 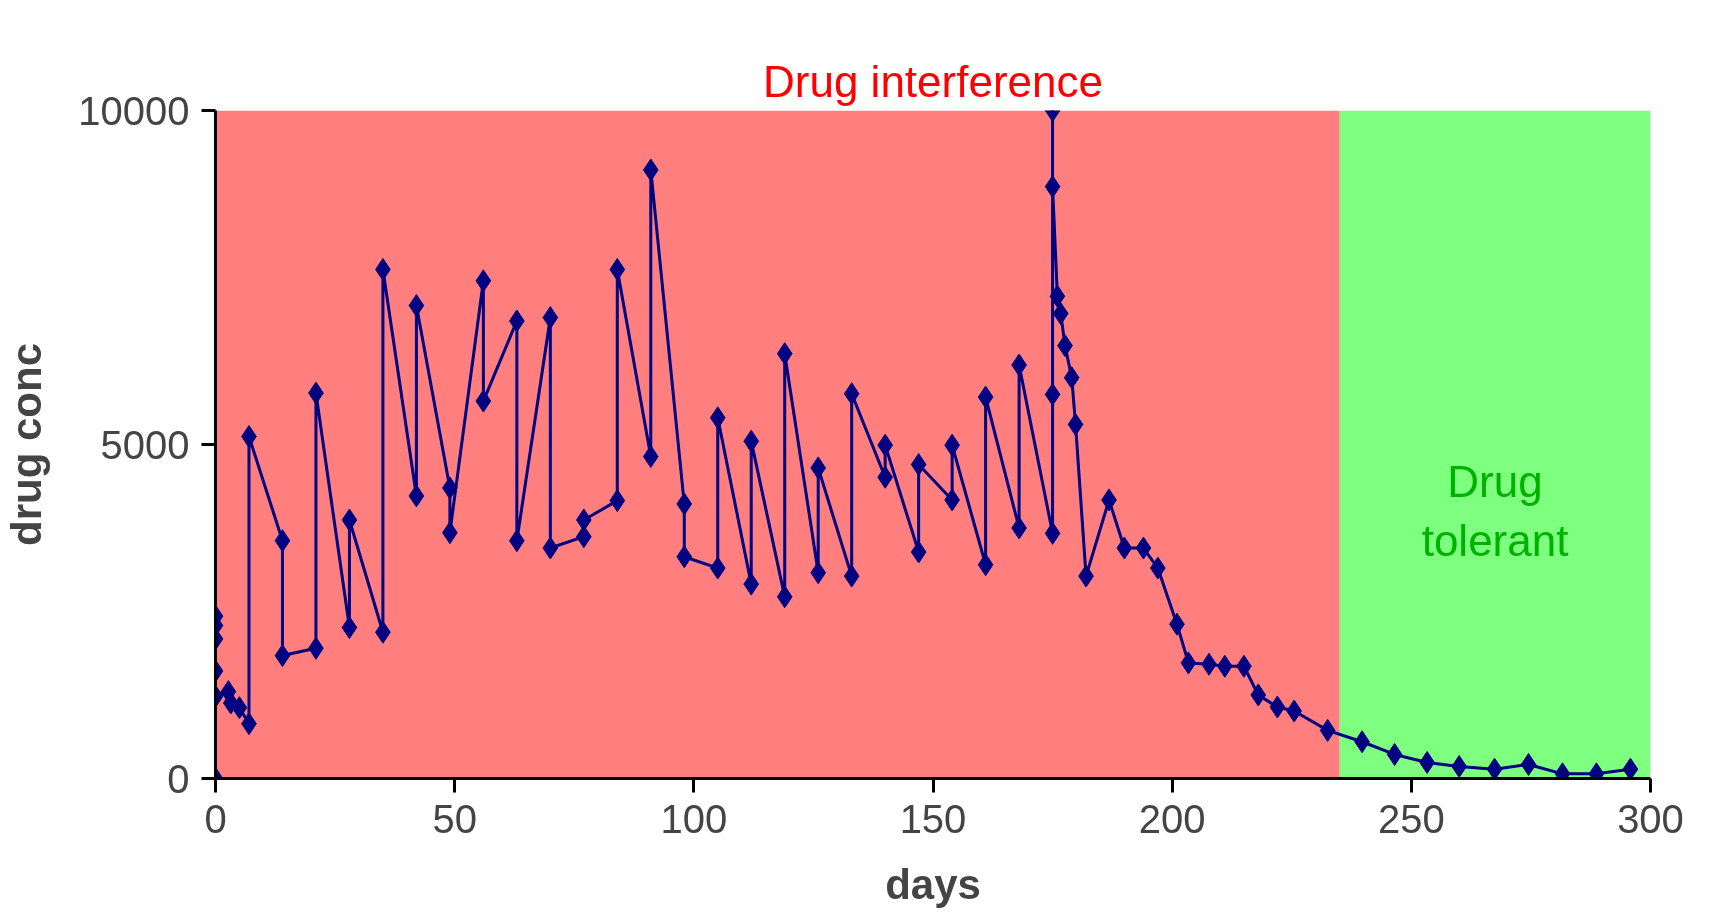 I want to click on x-tick-label: 200, so click(x=1172, y=818).